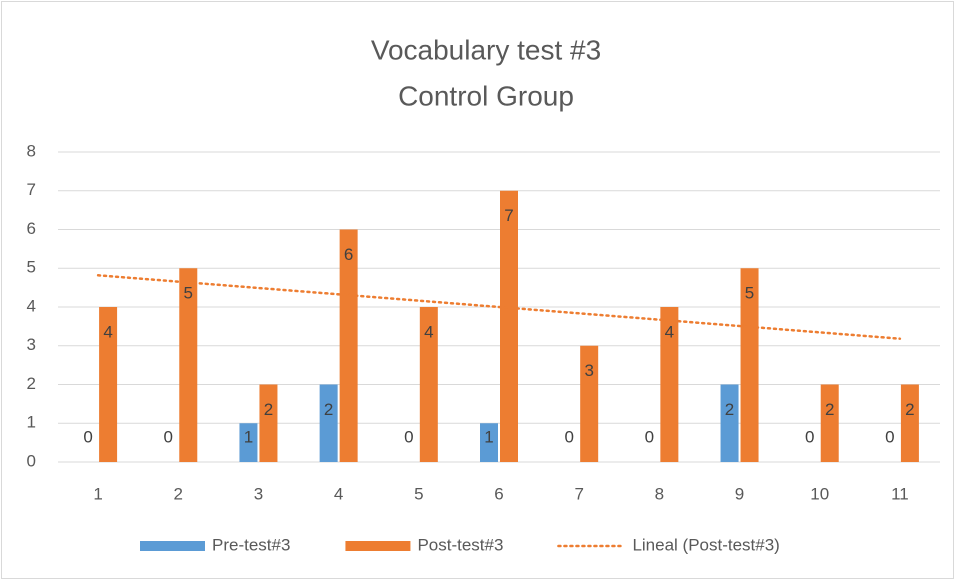  I want to click on x-tick-label: 6, so click(498, 493).